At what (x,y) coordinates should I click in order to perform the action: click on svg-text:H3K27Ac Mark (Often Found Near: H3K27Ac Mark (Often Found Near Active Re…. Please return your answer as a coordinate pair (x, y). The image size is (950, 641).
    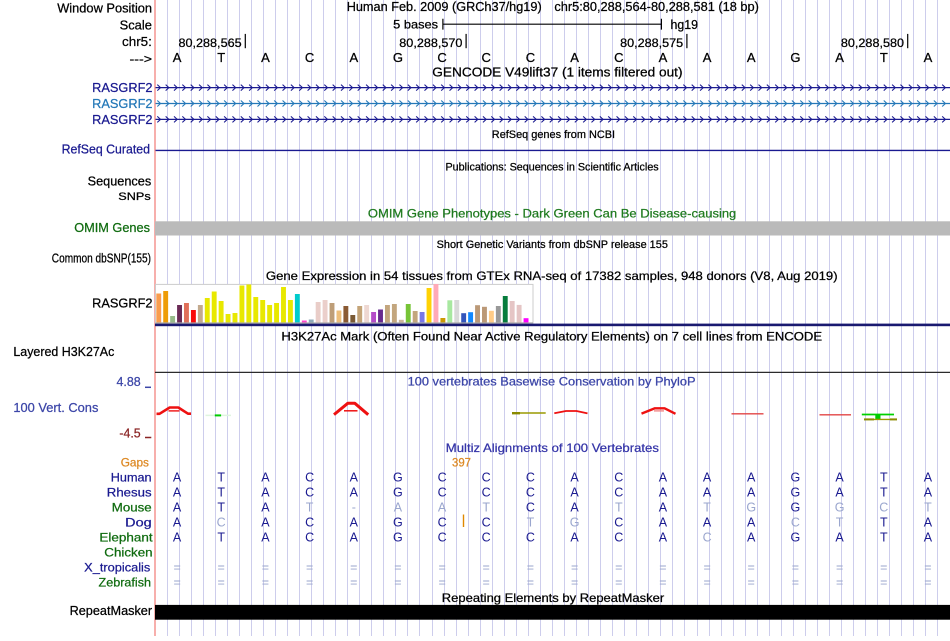
    Looking at the image, I should click on (551, 337).